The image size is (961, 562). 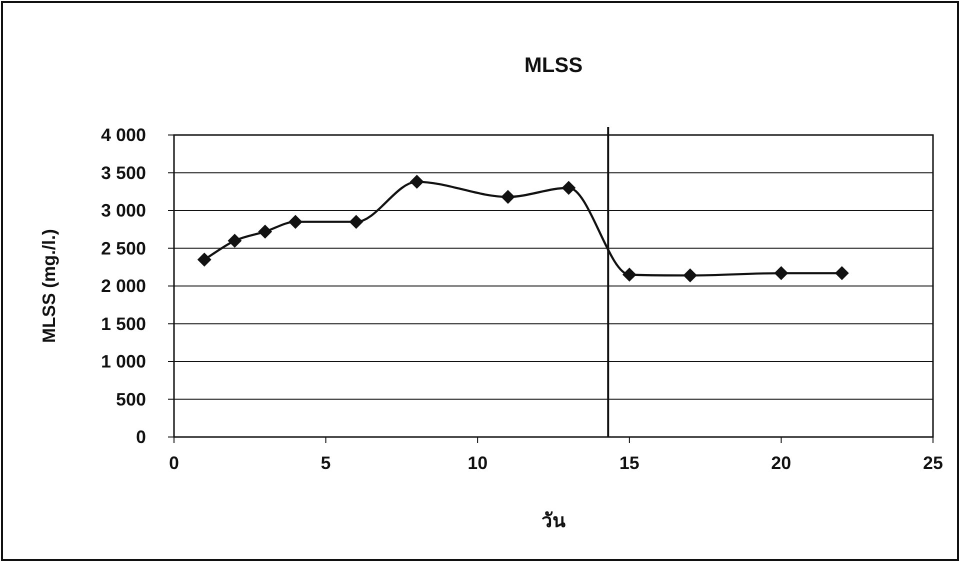 What do you see at coordinates (123, 362) in the screenshot?
I see `y-tick-label: 1 000` at bounding box center [123, 362].